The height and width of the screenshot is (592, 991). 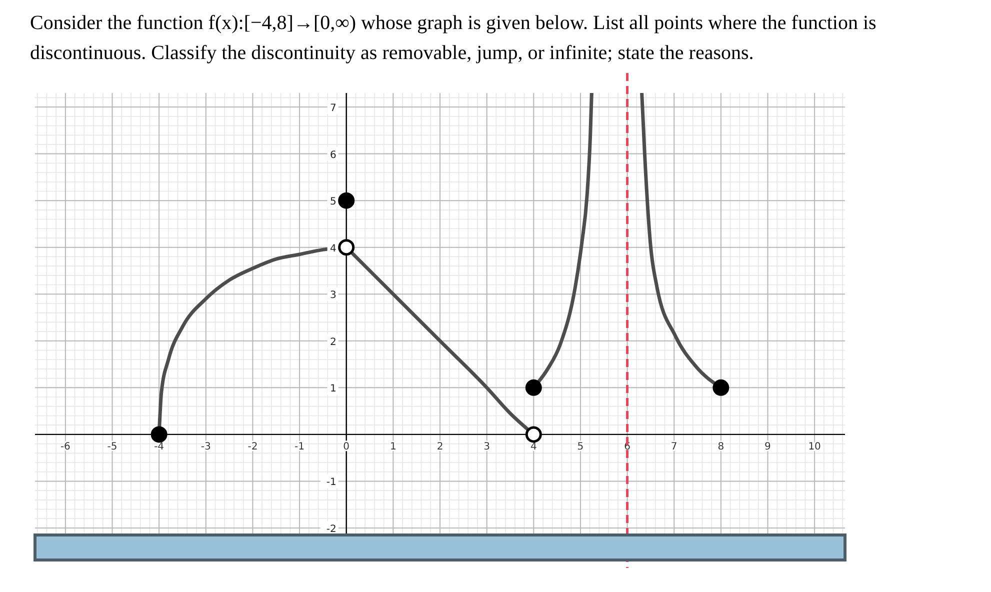 I want to click on x-tick-label: -6, so click(x=65, y=446).